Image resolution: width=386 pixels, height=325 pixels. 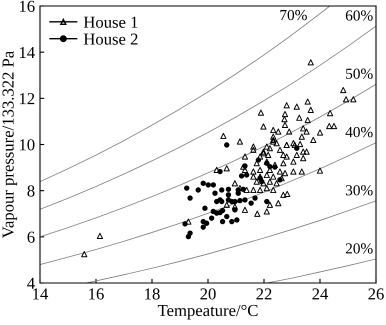 What do you see at coordinates (264, 294) in the screenshot?
I see `x-tick-label: 22` at bounding box center [264, 294].